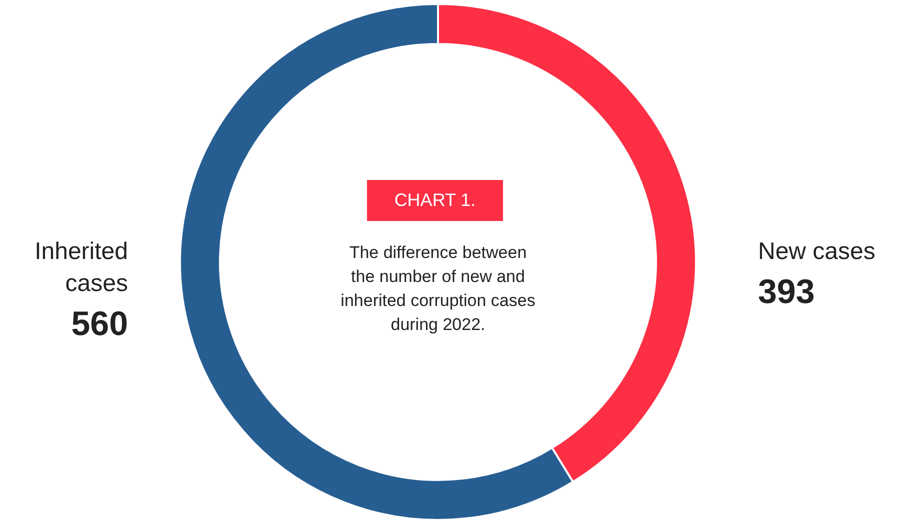  What do you see at coordinates (99, 324) in the screenshot?
I see `data-label: 560` at bounding box center [99, 324].